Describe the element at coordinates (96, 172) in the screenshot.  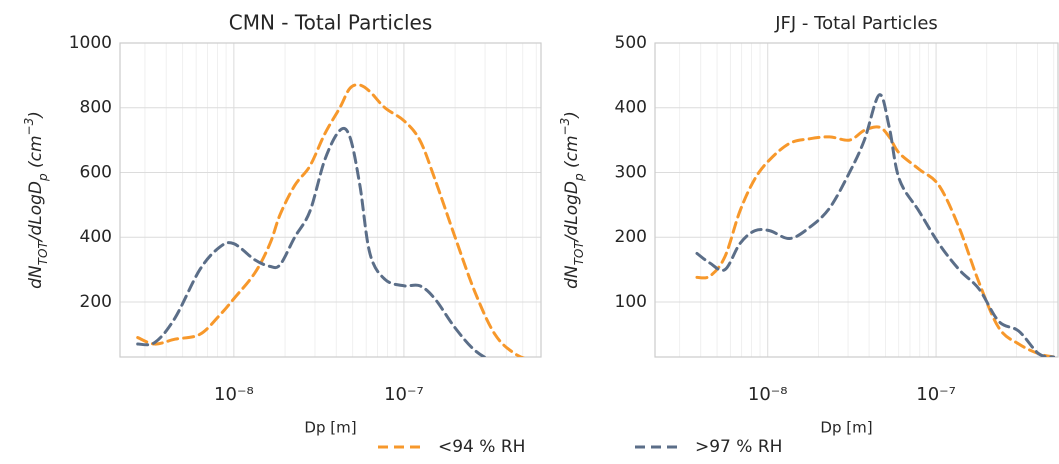
I see `y-tick-label: 600` at that location.